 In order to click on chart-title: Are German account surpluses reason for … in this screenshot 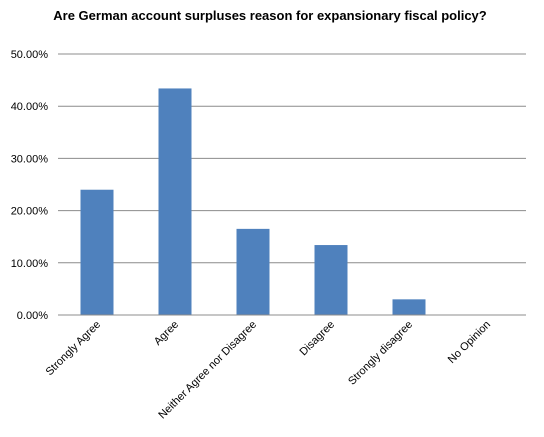, I will do `click(270, 15)`.